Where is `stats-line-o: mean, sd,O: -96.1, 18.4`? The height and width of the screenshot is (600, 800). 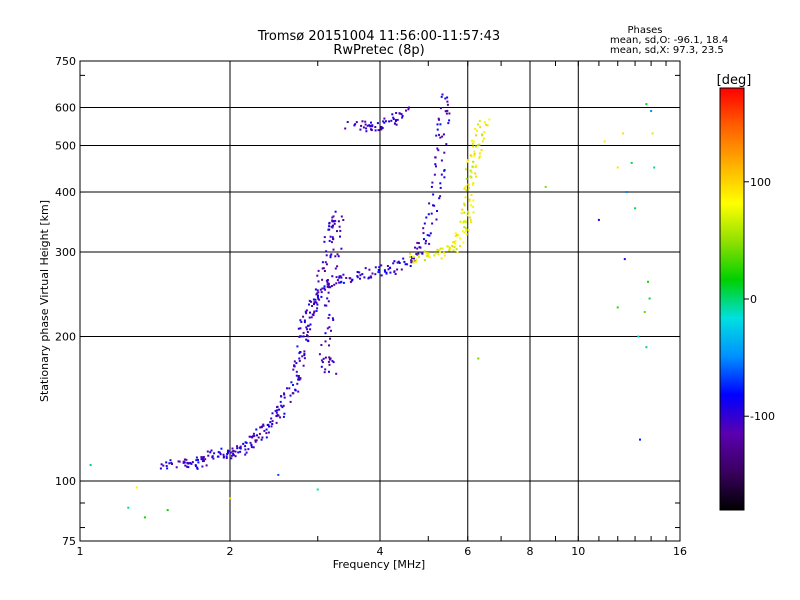 stats-line-o: mean, sd,O: -96.1, 18.4 is located at coordinates (669, 40).